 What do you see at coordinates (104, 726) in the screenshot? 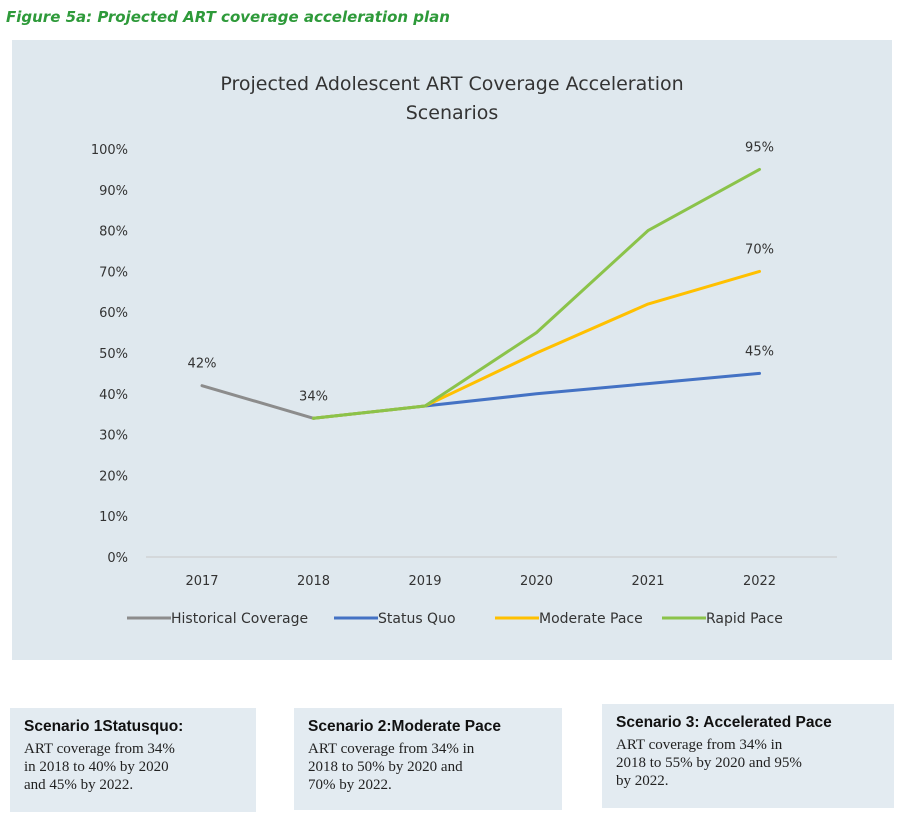
I see `scenario-1-title: Scenario 1Statusquo:` at bounding box center [104, 726].